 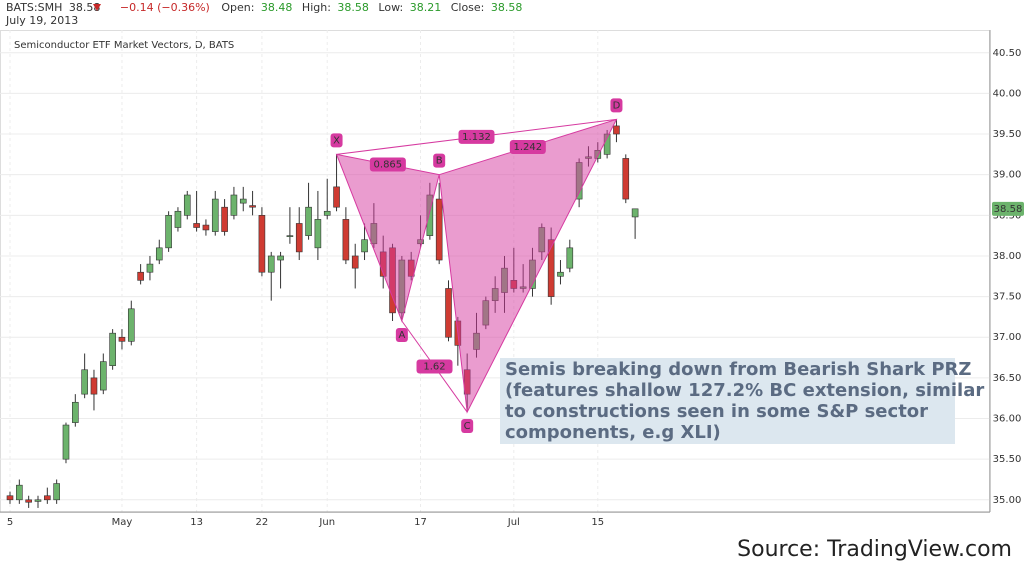 I want to click on pattern-point-label: C, so click(x=467, y=426).